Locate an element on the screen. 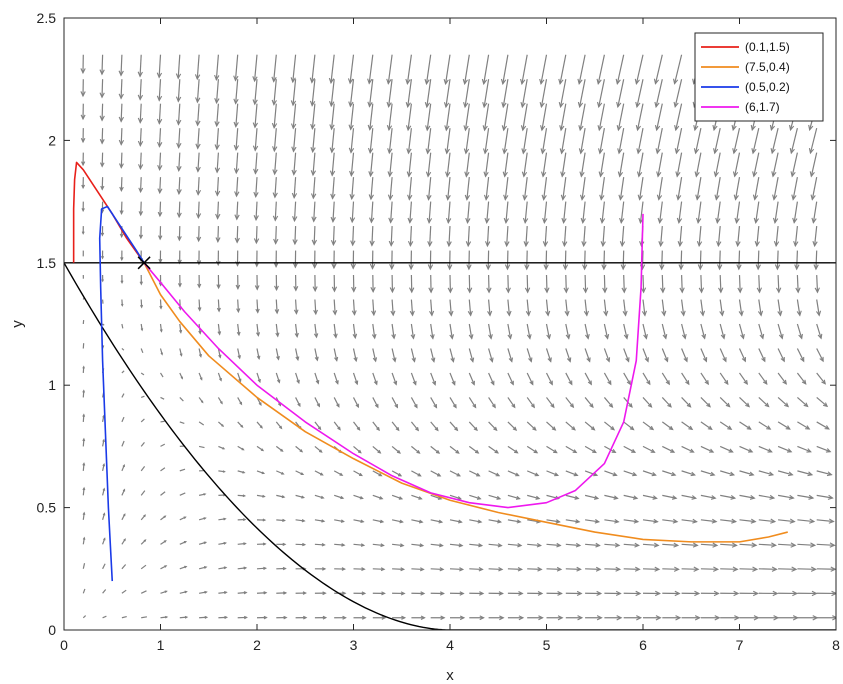 The width and height of the screenshot is (843, 684). y-tick-label: 1.5 is located at coordinates (47, 263).